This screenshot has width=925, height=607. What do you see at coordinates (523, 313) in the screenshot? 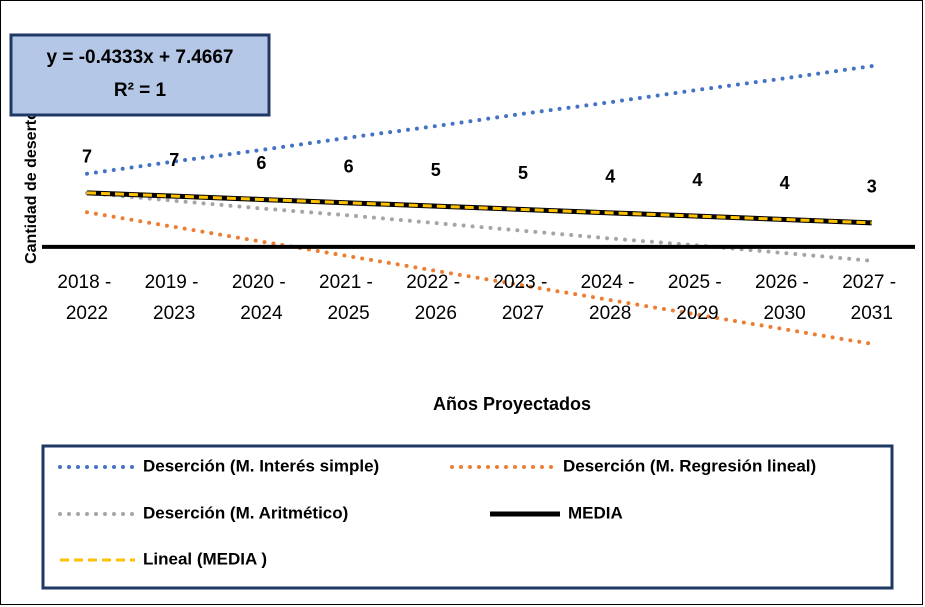
I see `x-tick-label-line: 2027` at bounding box center [523, 313].